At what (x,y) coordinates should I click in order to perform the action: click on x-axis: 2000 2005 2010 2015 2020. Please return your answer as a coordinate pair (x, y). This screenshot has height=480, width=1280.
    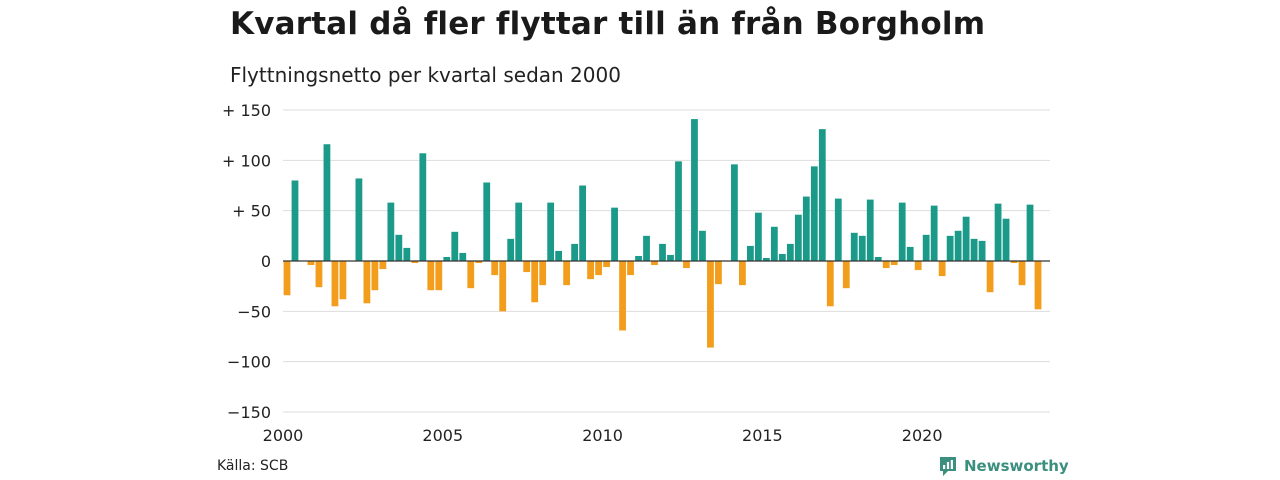
    Looking at the image, I should click on (603, 435).